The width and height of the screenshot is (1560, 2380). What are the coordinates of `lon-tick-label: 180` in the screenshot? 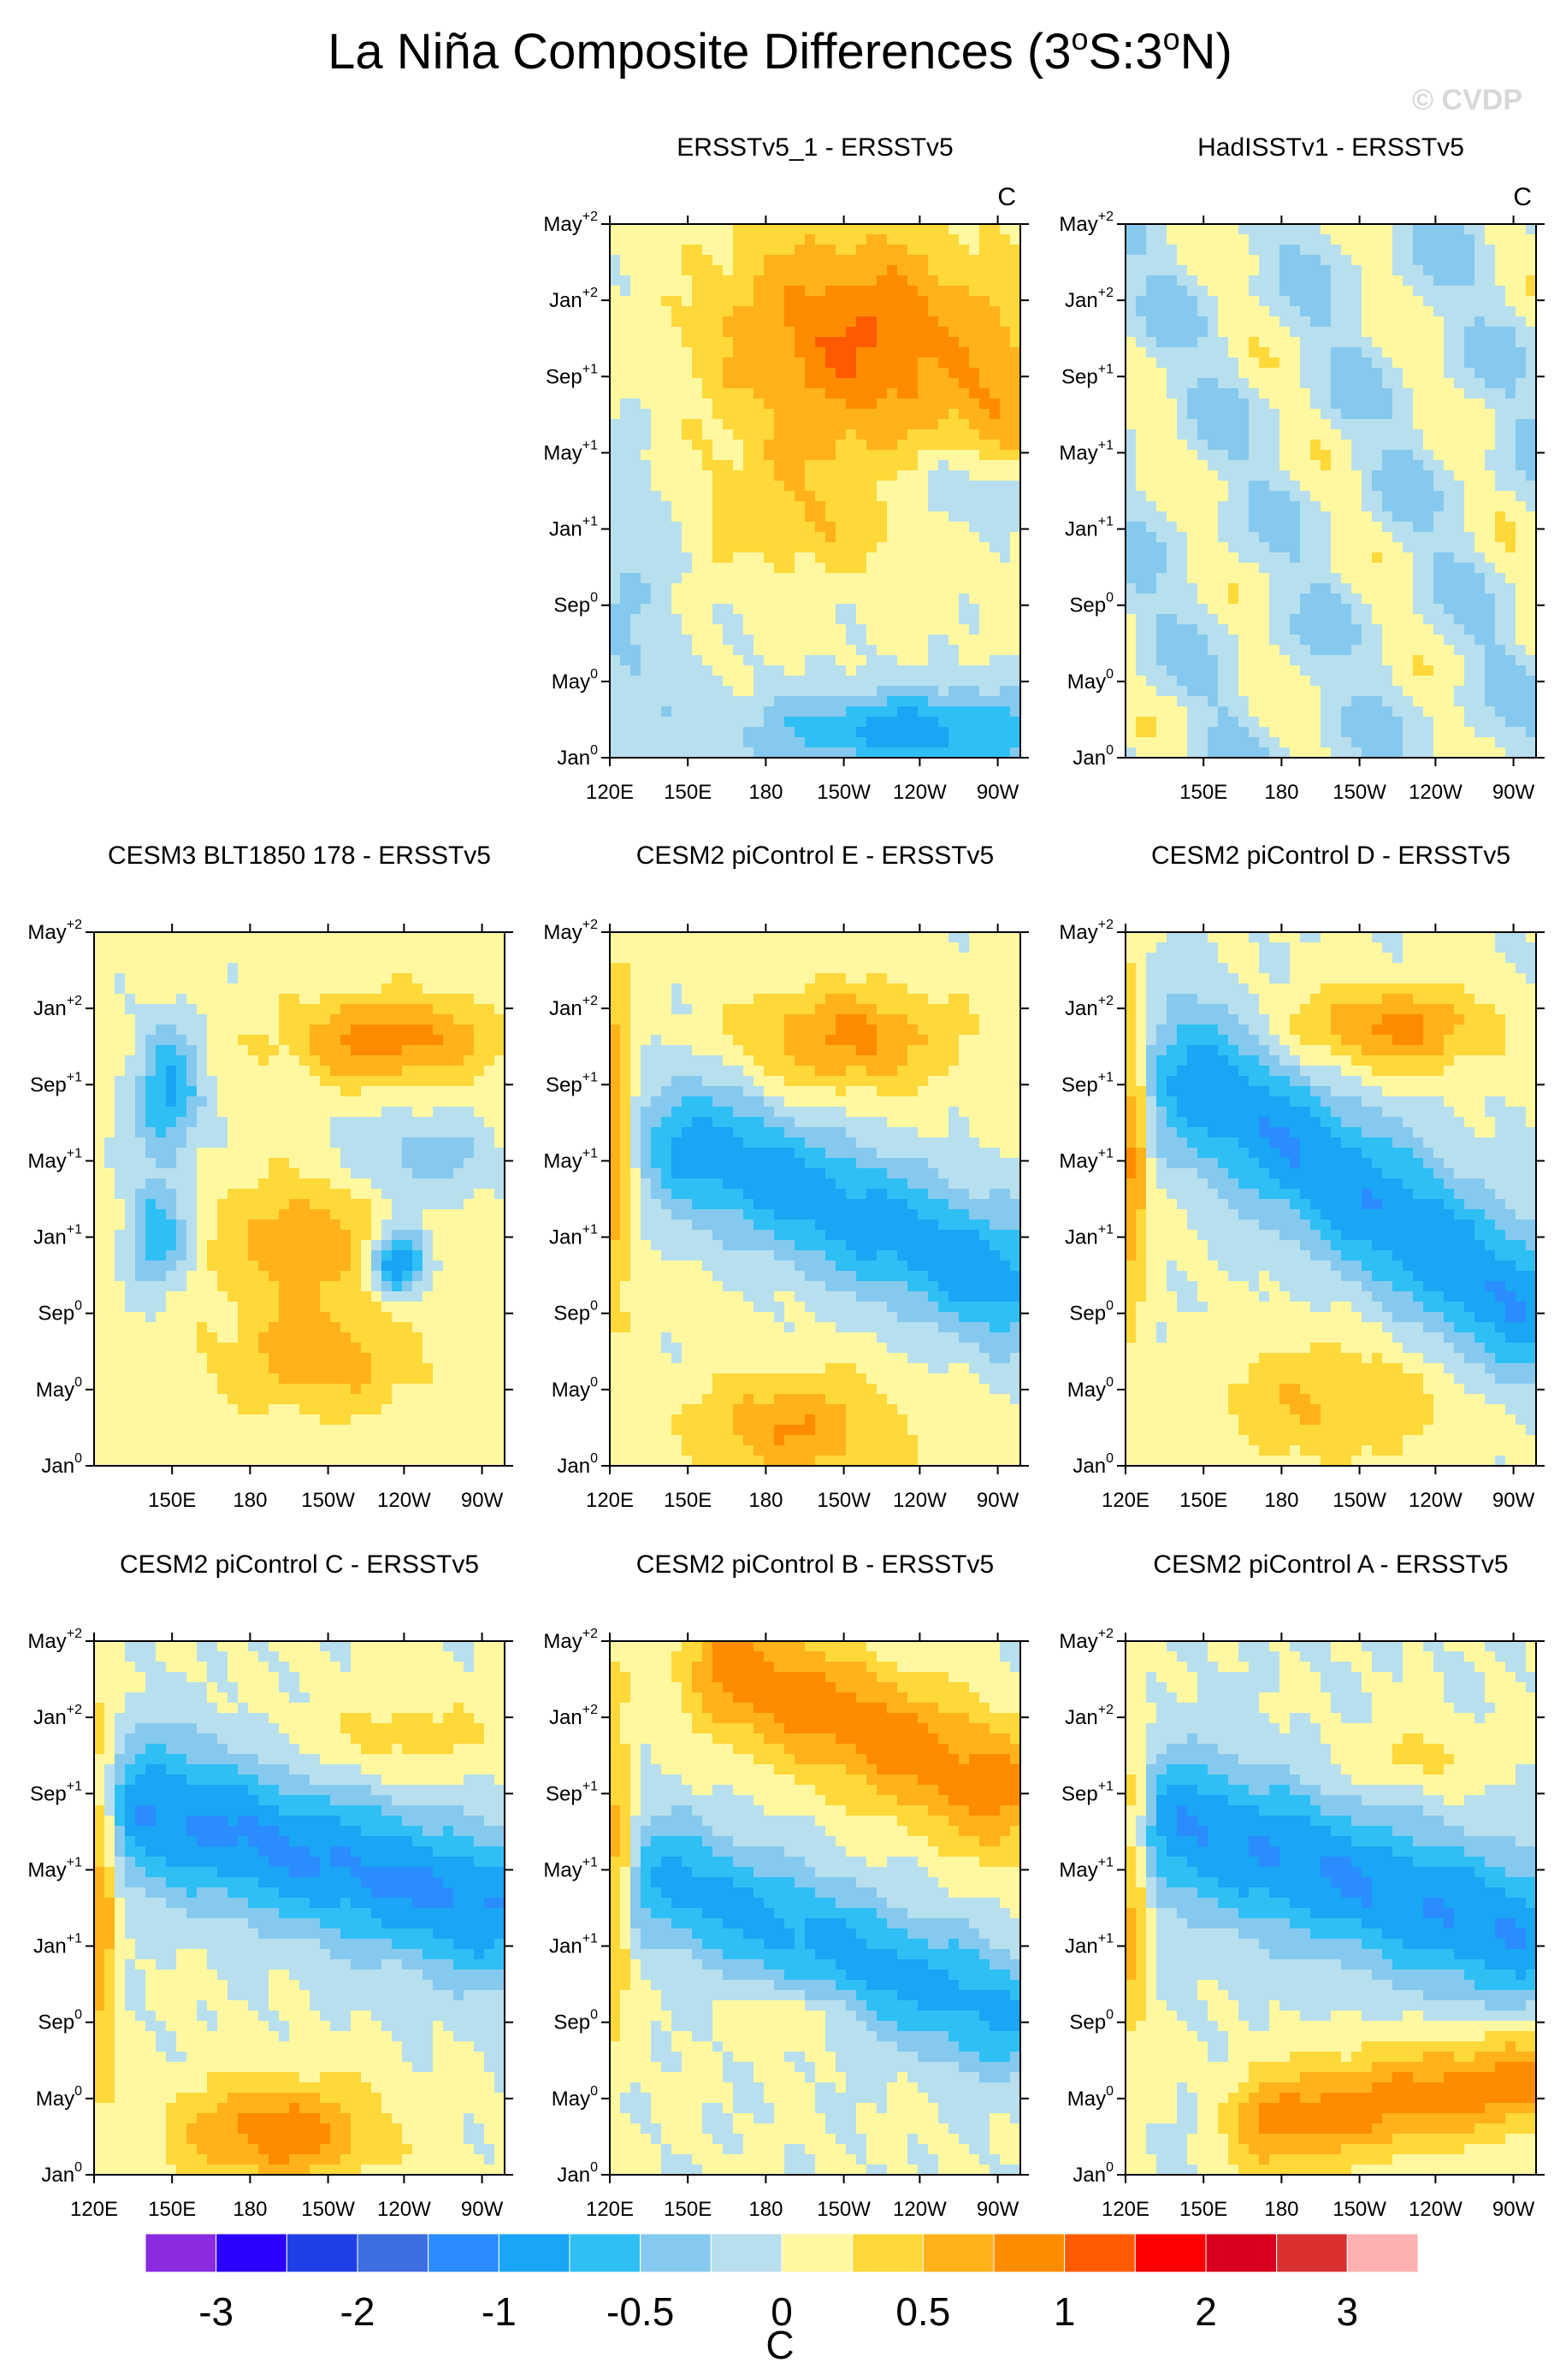 It's located at (1281, 793).